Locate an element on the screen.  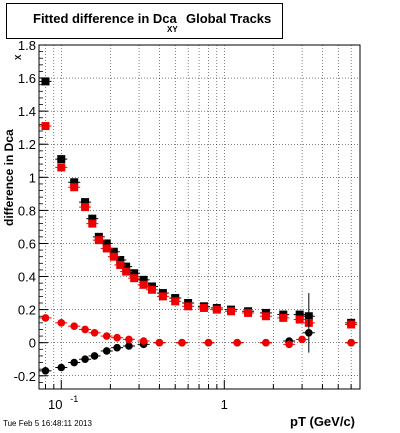
y-tick-label: 1.8 is located at coordinates (27, 45).